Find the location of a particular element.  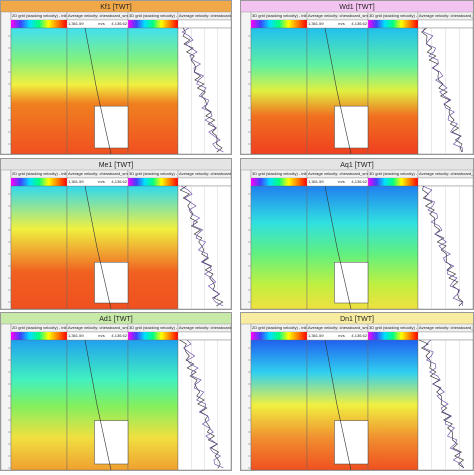

panel-title: Kf1 [TWT] is located at coordinates (116, 7).